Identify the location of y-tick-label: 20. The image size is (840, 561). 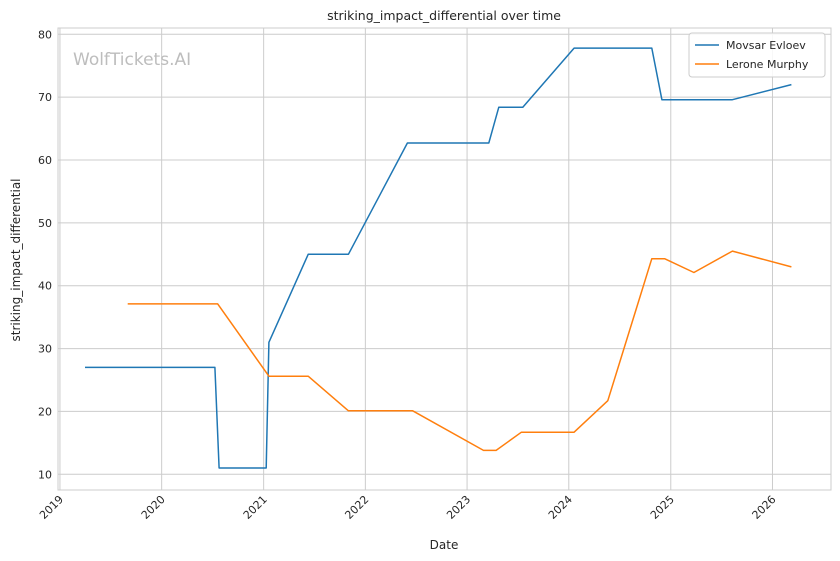
(45, 411).